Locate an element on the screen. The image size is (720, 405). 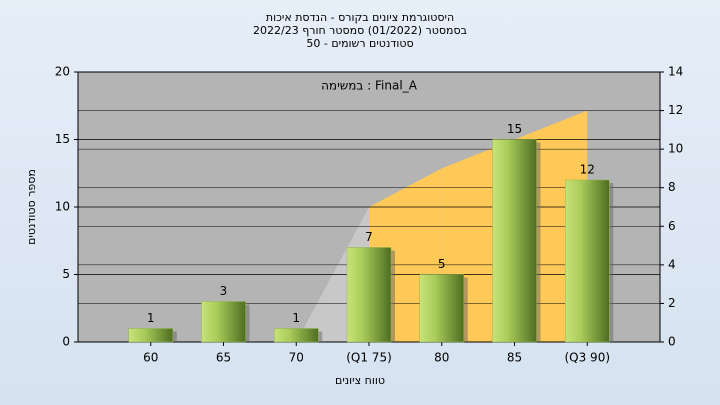
value-label: 12 is located at coordinates (587, 170).